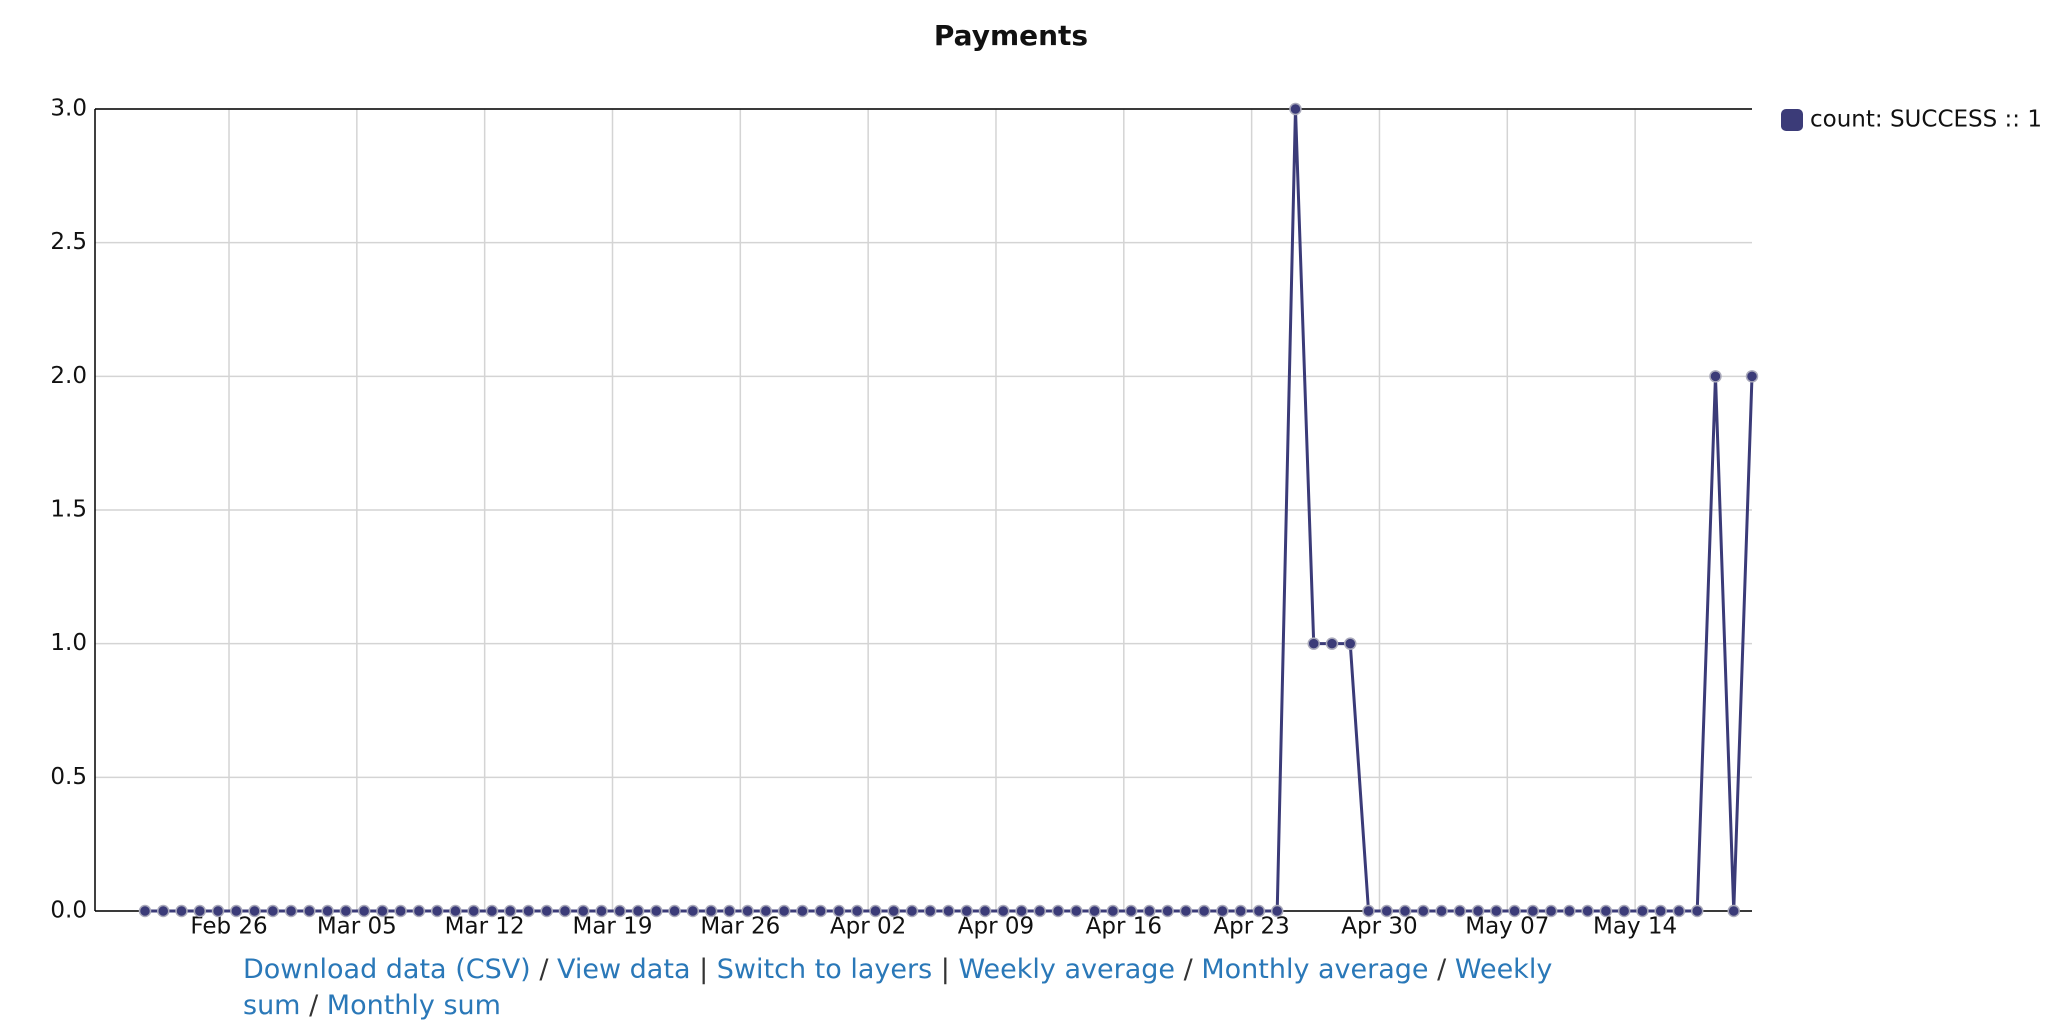 This screenshot has width=2052, height=1026. I want to click on x-tick-label: Apr 30, so click(1379, 927).